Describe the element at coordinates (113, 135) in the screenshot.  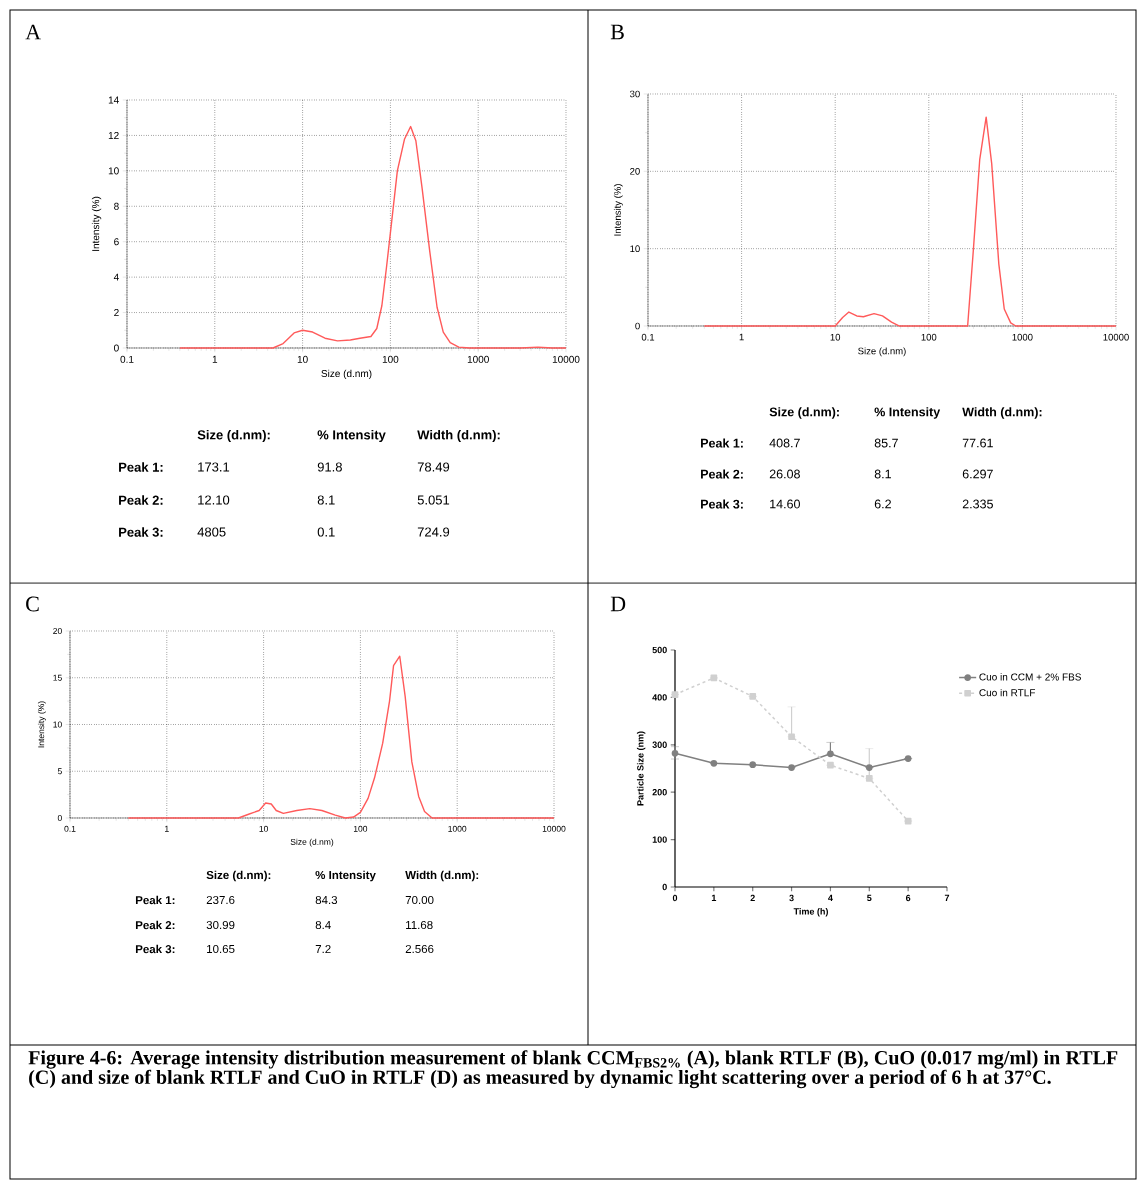
I see `y-tick-label: 12` at that location.